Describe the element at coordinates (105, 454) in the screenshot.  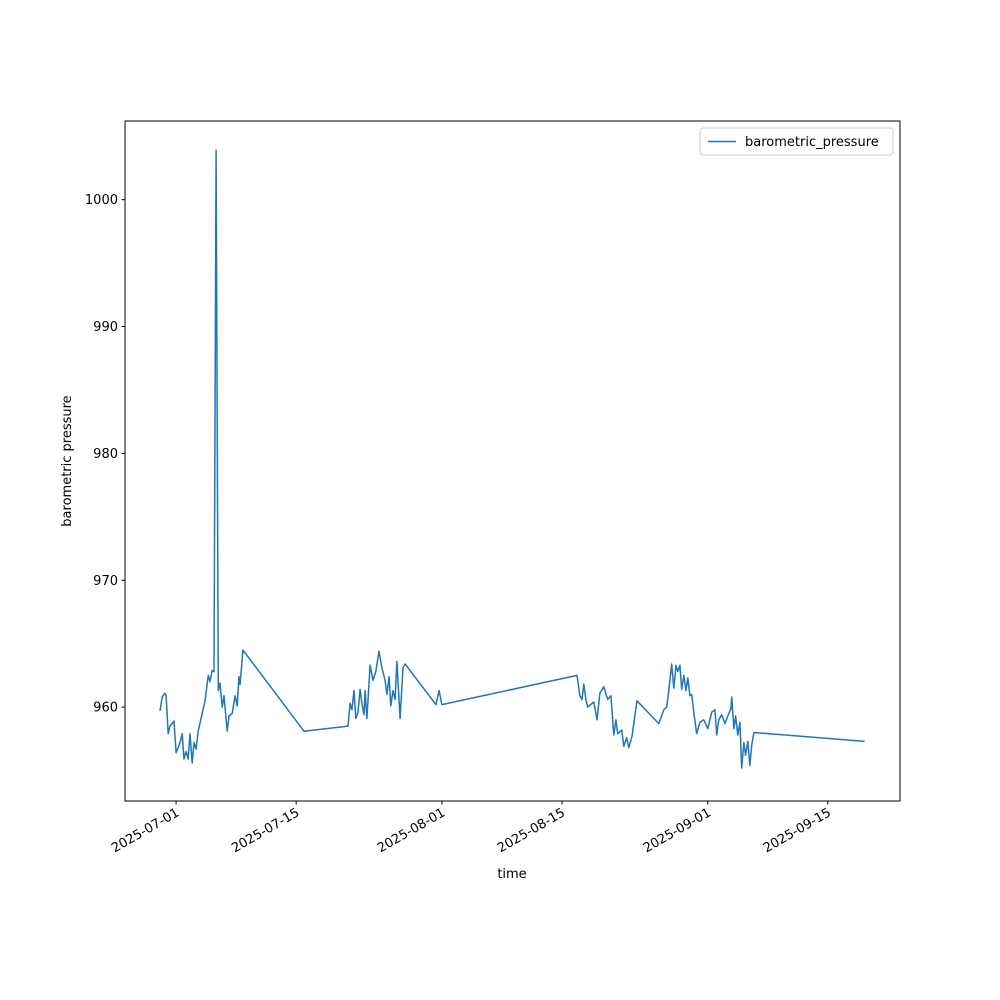
I see `y-tick-label: 980` at that location.